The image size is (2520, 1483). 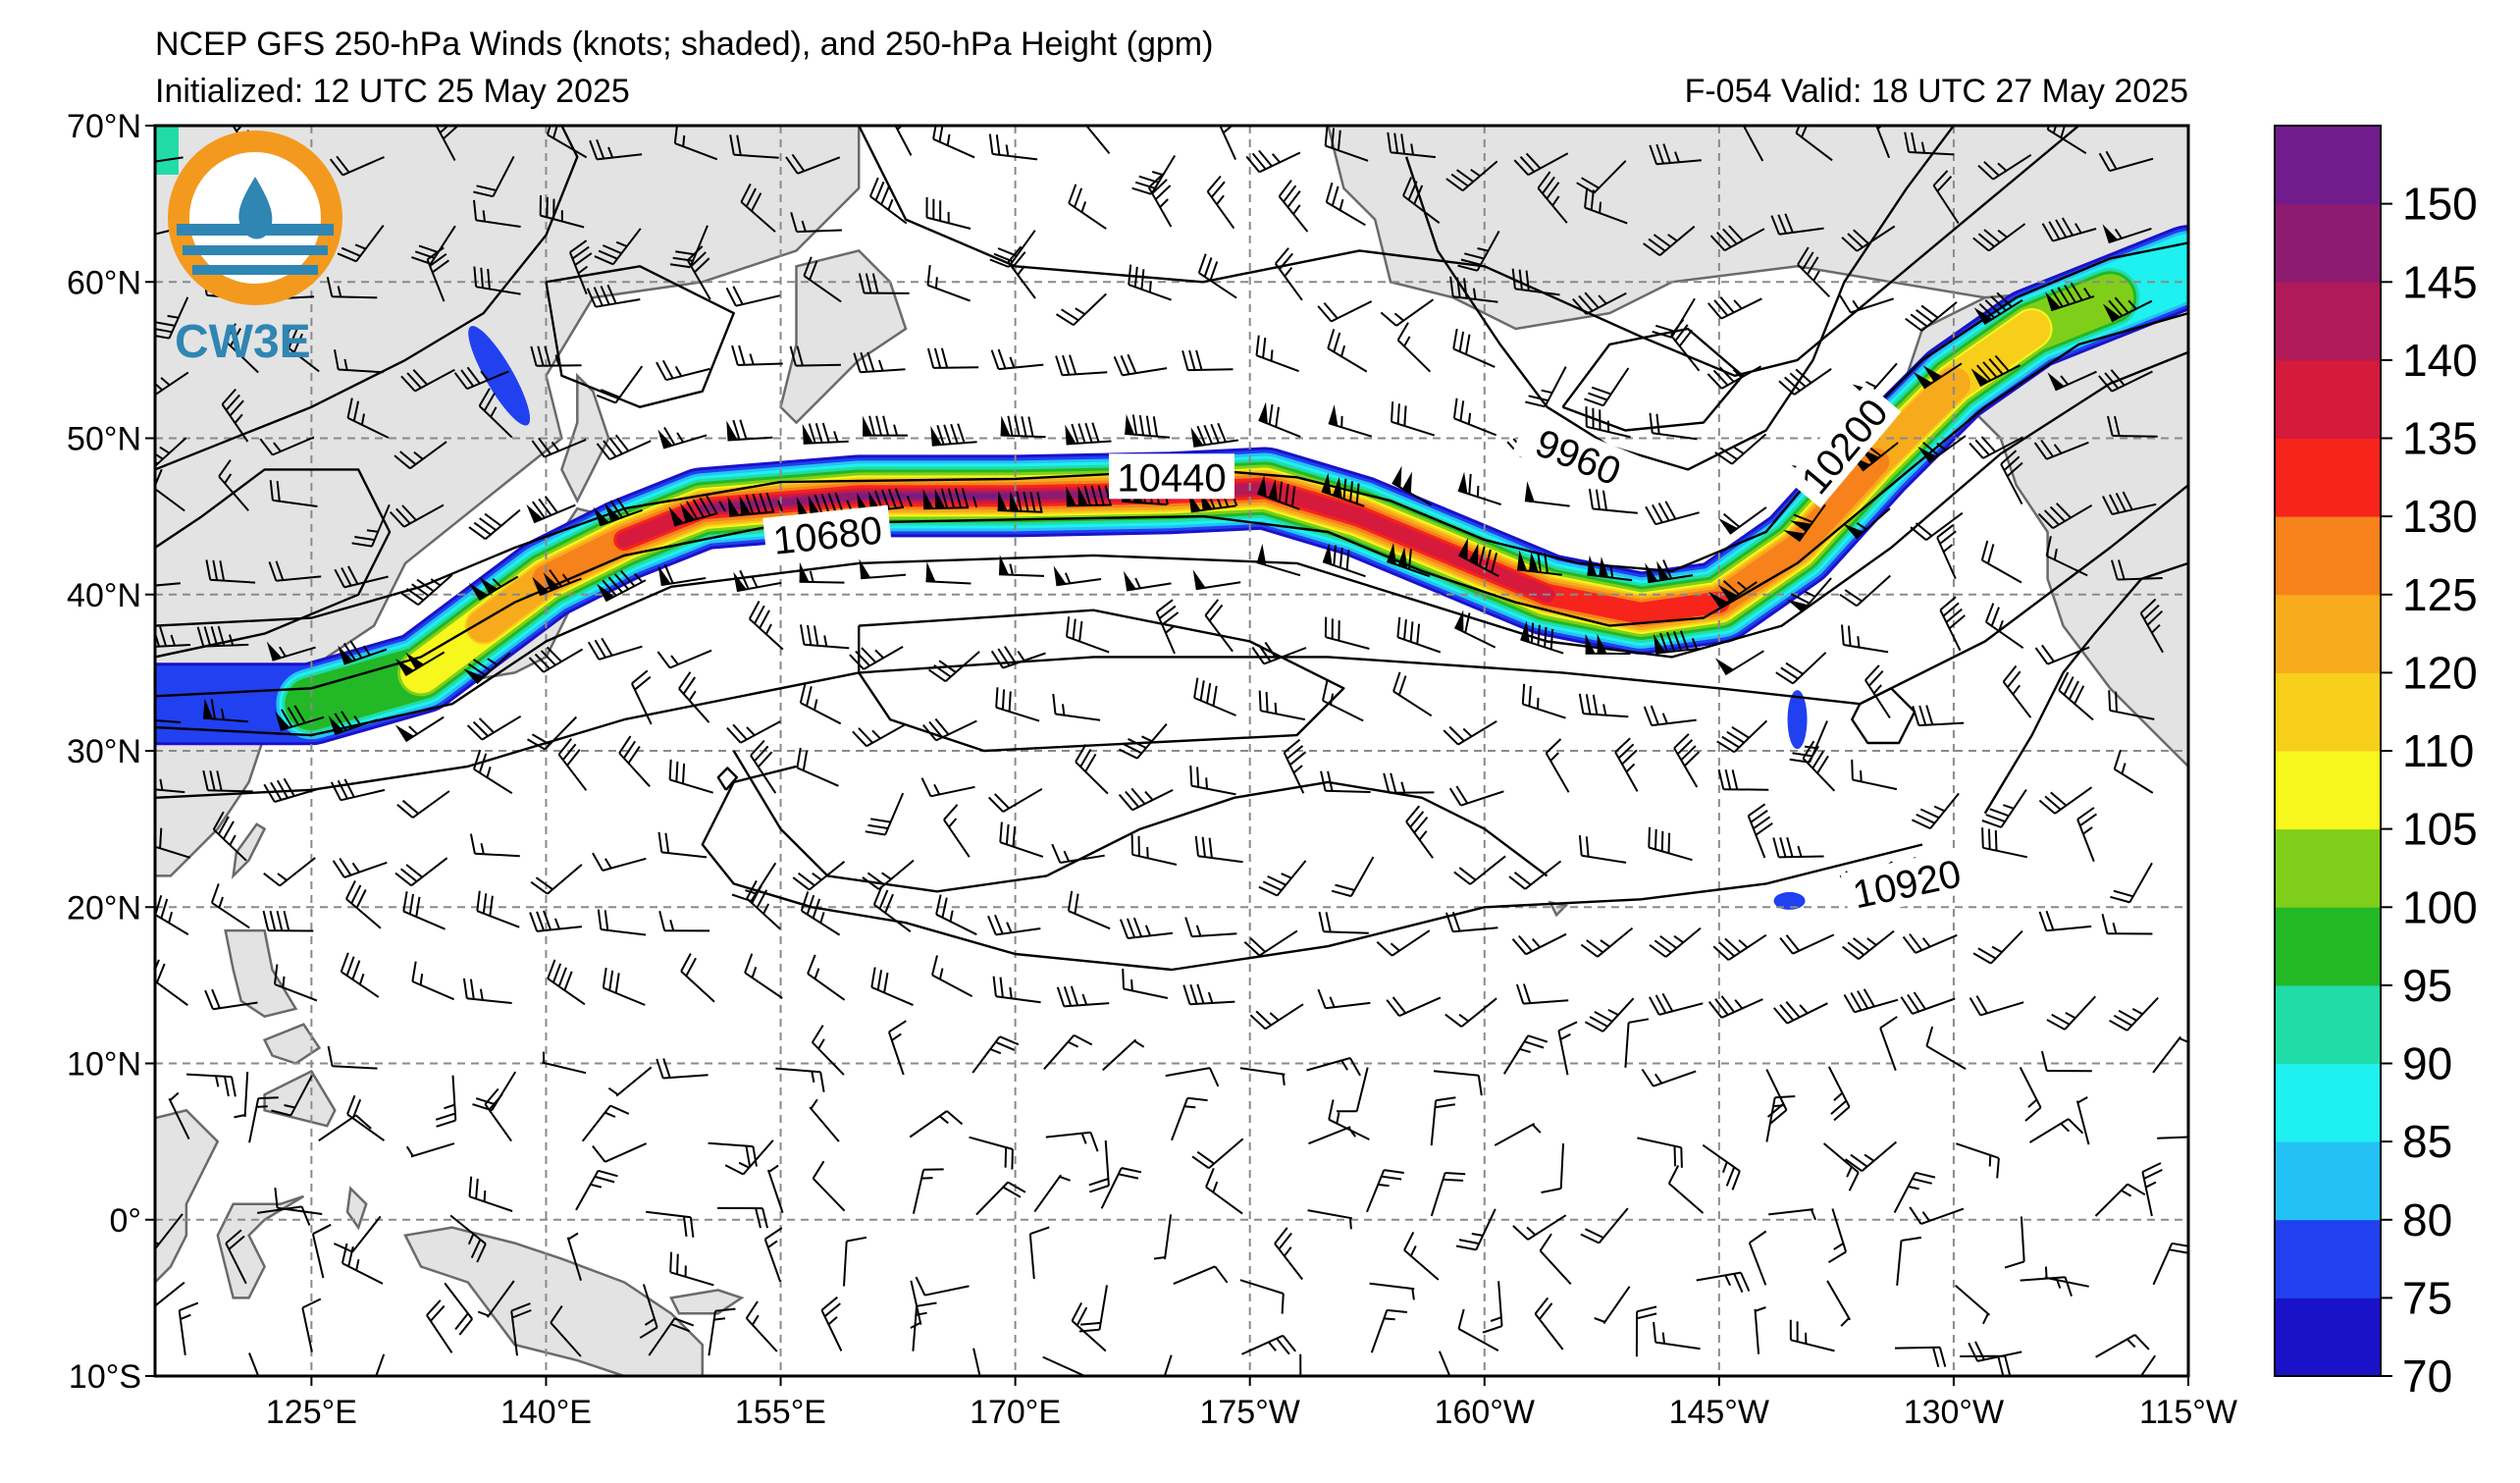 What do you see at coordinates (392, 91) in the screenshot?
I see `initialized-time: Initialized: 12 UTC 25 May 2025` at bounding box center [392, 91].